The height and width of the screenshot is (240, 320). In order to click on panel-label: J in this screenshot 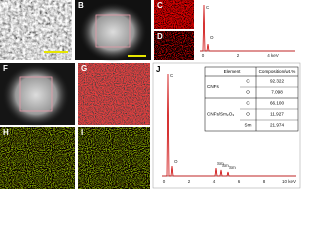, I will do `click(158, 69)`.